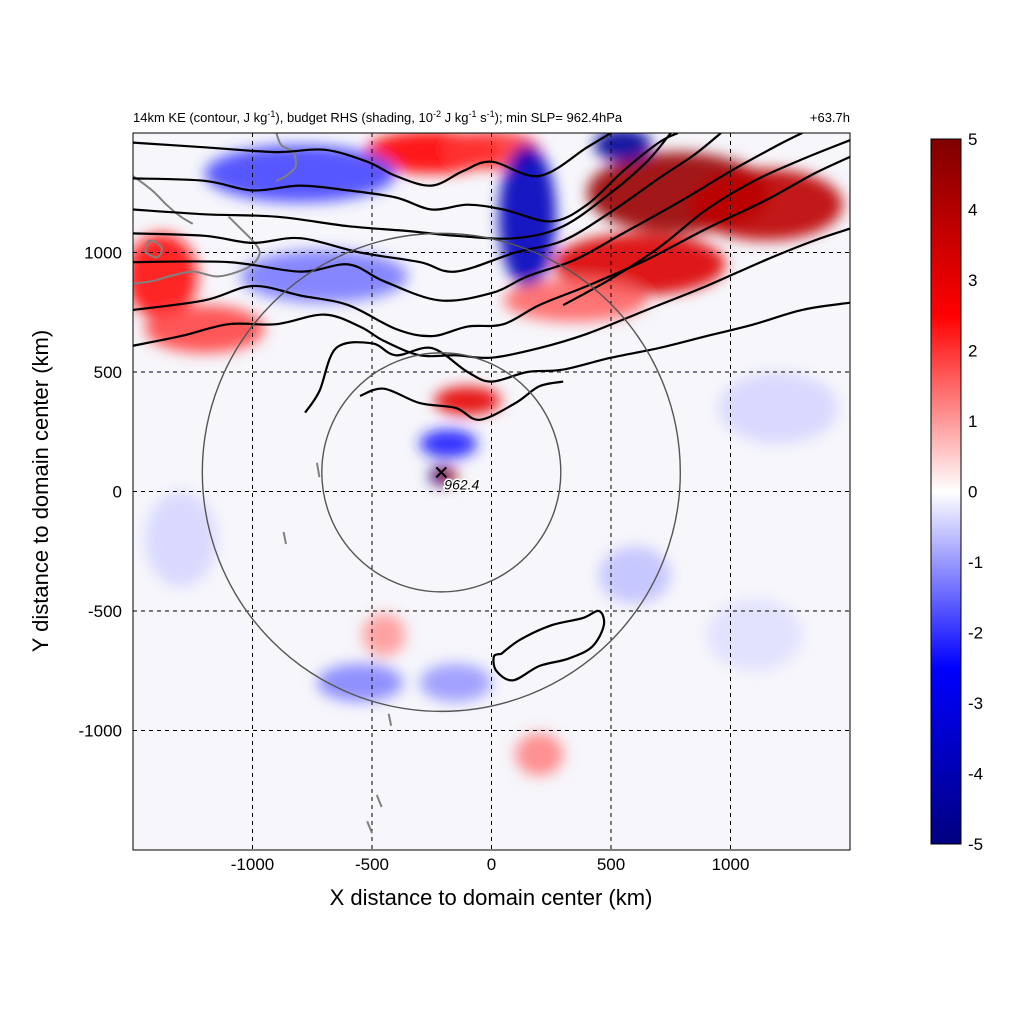  I want to click on x-tick-label: 500, so click(611, 864).